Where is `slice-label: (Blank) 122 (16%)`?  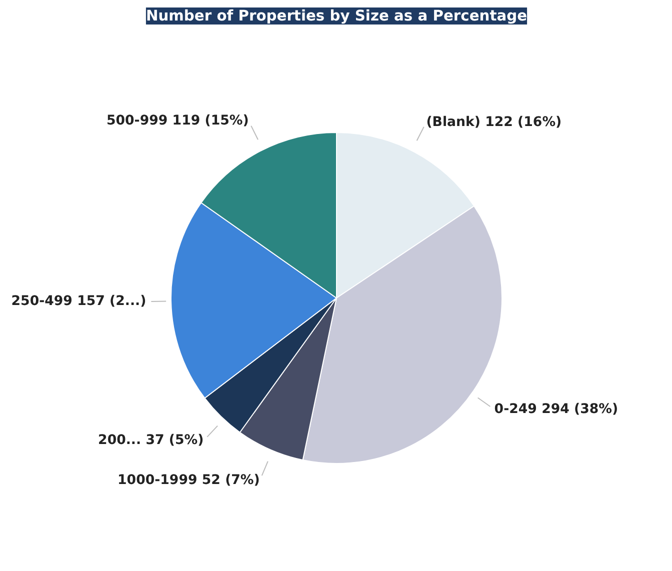 slice-label: (Blank) 122 (16%) is located at coordinates (494, 122).